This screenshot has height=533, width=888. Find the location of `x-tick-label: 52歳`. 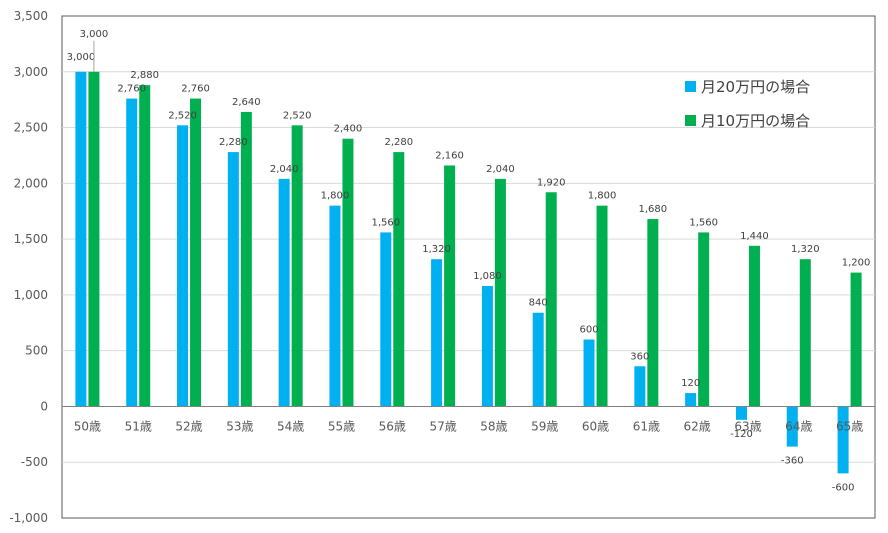

x-tick-label: 52歳 is located at coordinates (188, 426).